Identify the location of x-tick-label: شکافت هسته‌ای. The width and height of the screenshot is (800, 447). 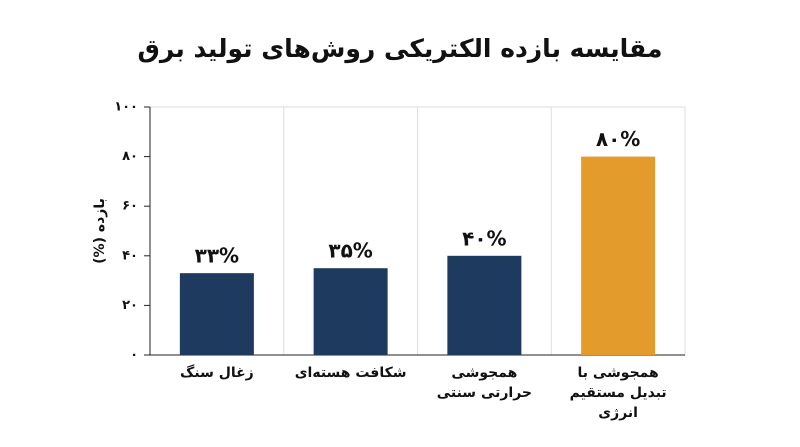
(350, 373).